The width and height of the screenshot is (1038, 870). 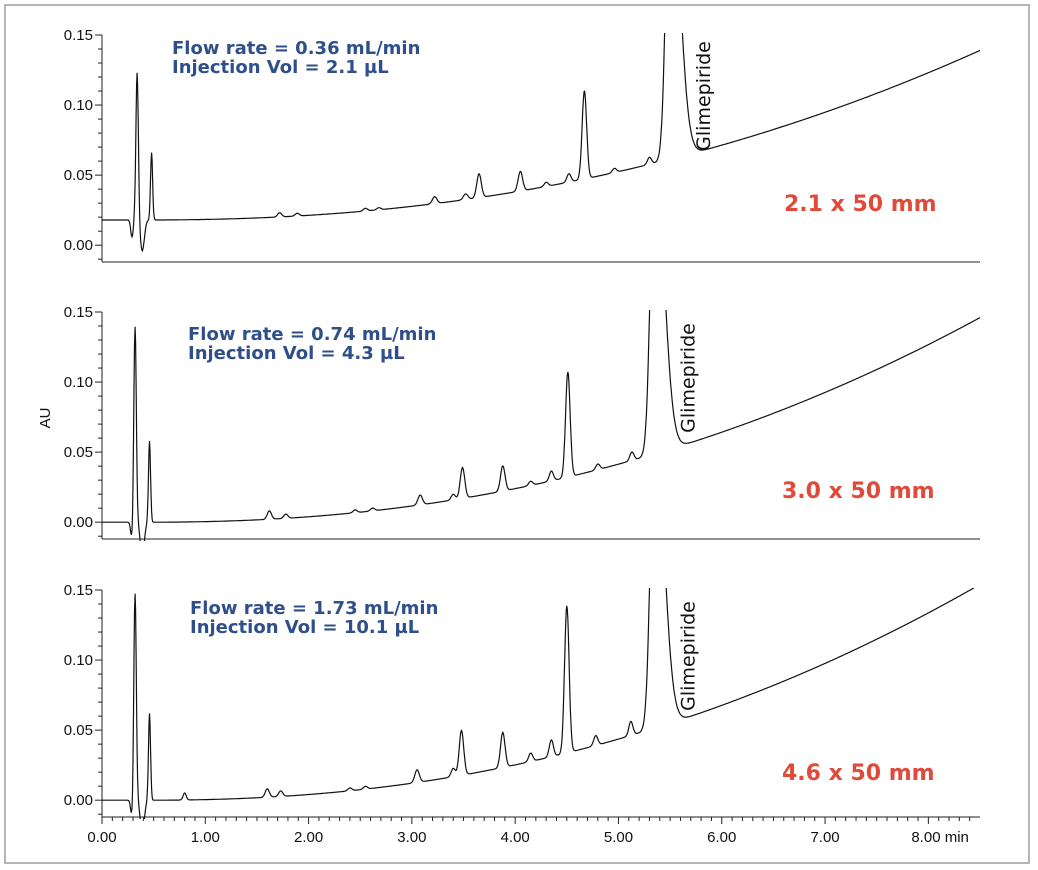 What do you see at coordinates (312, 334) in the screenshot?
I see `flow-rate-label: Flow rate = 0.74 mL/min` at bounding box center [312, 334].